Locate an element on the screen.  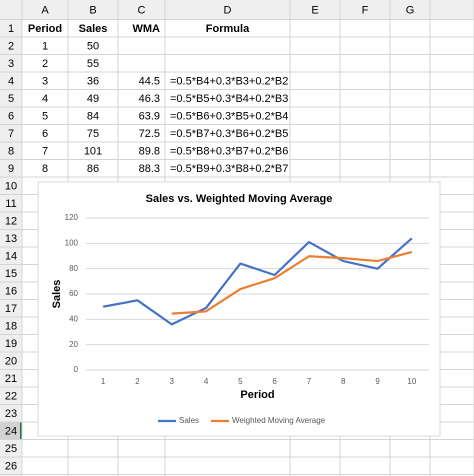
y-tick-label: 40 is located at coordinates (73, 318).